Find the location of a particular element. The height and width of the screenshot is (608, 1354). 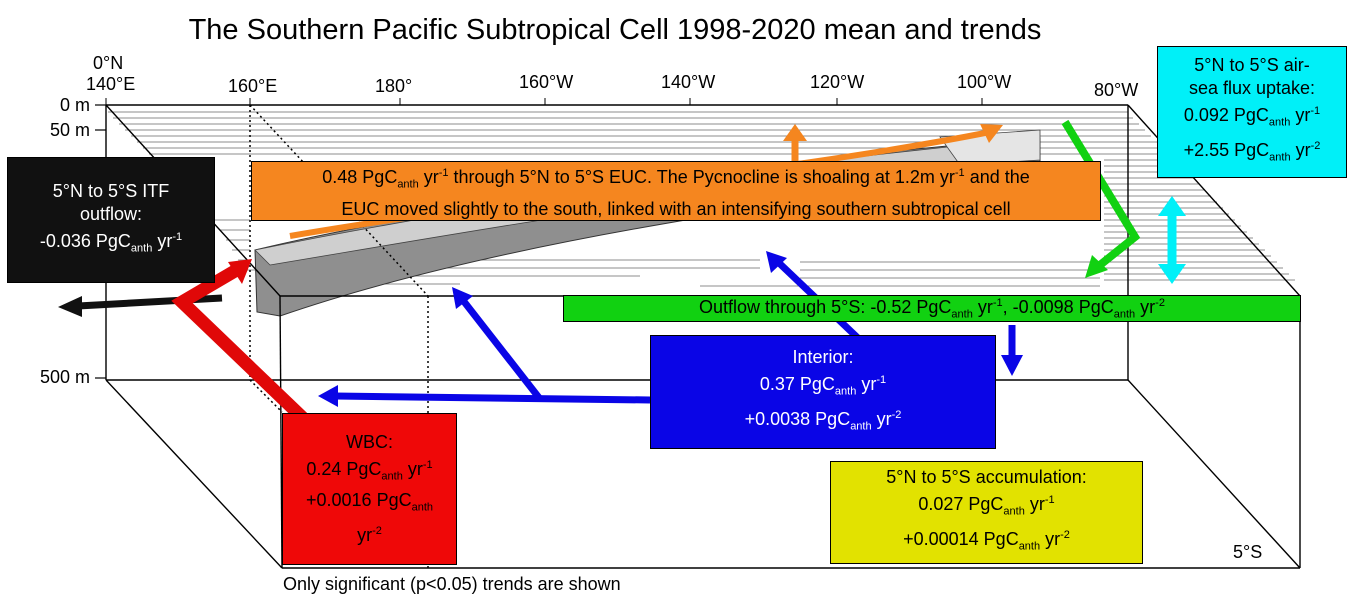

itf-mean-value: -0.036 PgCanth yr-1 is located at coordinates (111, 242).